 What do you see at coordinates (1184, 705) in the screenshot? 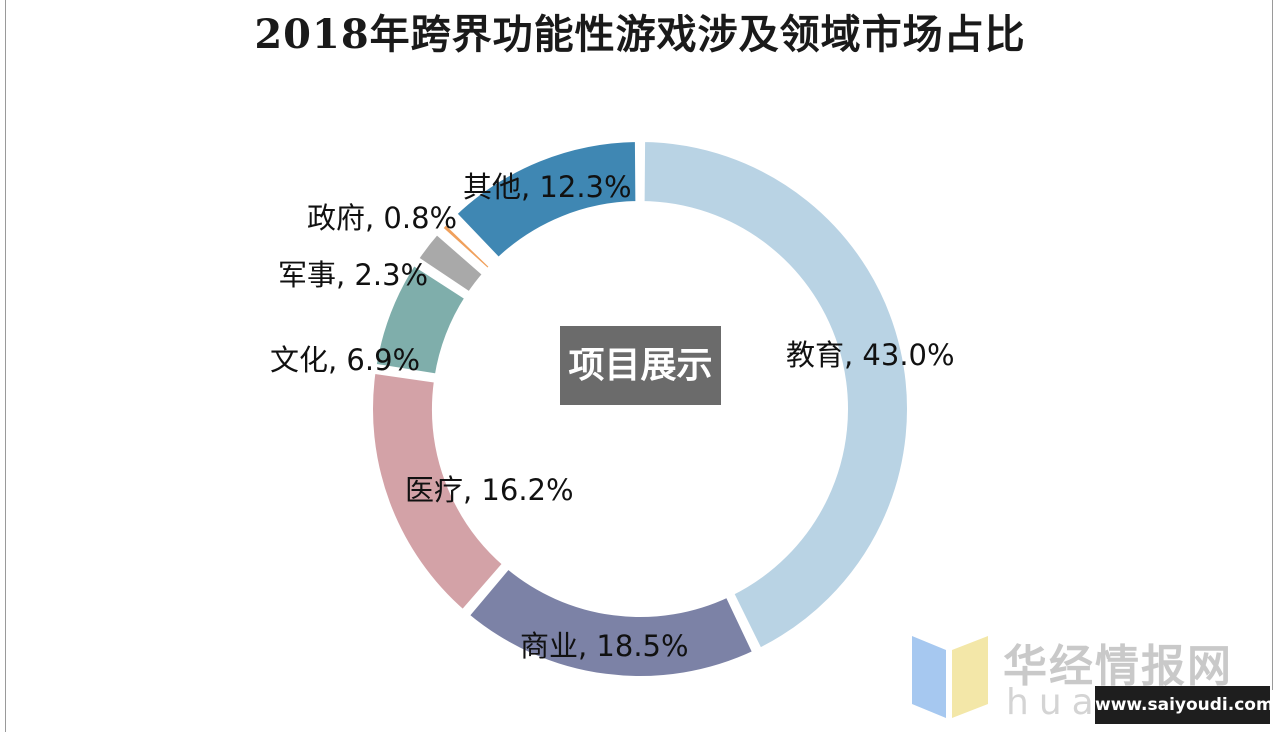
I see `site-url-tag: www.saiyoudi.com` at bounding box center [1184, 705].